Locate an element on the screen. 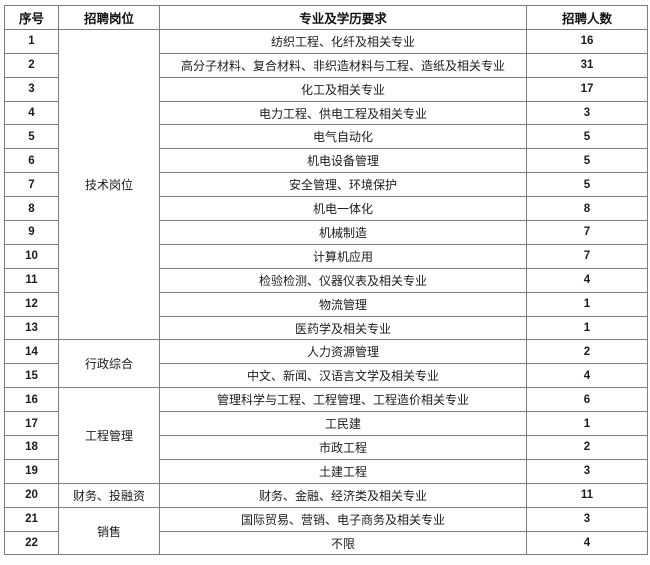 This screenshot has width=650, height=565. major-requirement-cell: 中文、新闻、汉语言文学及相关专业 is located at coordinates (343, 376).